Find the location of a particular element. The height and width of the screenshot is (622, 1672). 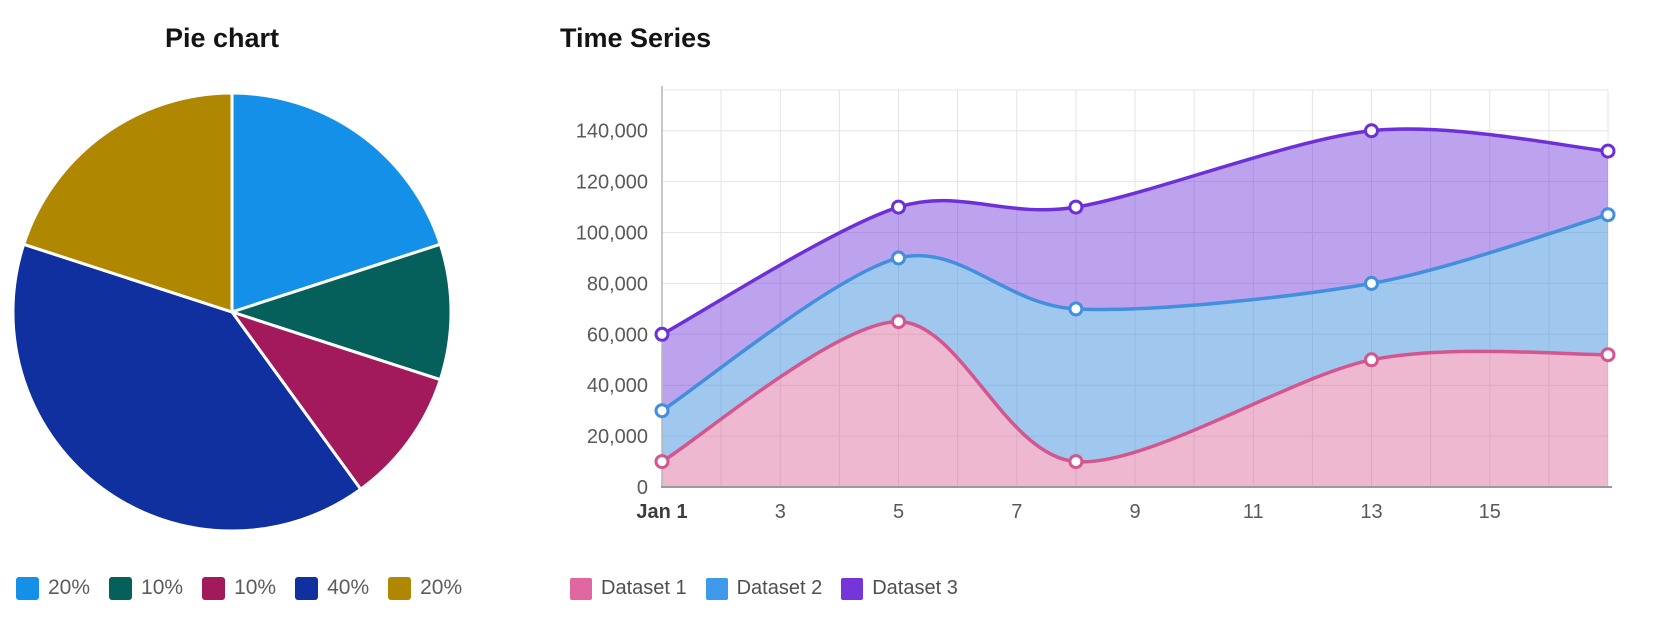

x-axis-label: 11 is located at coordinates (1253, 512).